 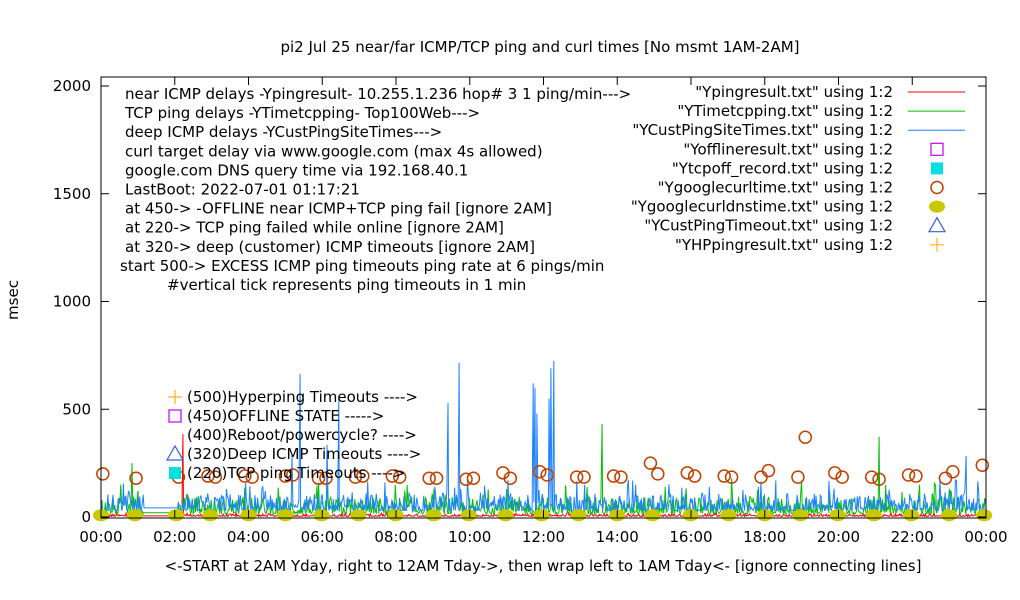 What do you see at coordinates (775, 188) in the screenshot?
I see `legend-entry-label: "Ygooglecurltime.txt" using 1:2` at bounding box center [775, 188].